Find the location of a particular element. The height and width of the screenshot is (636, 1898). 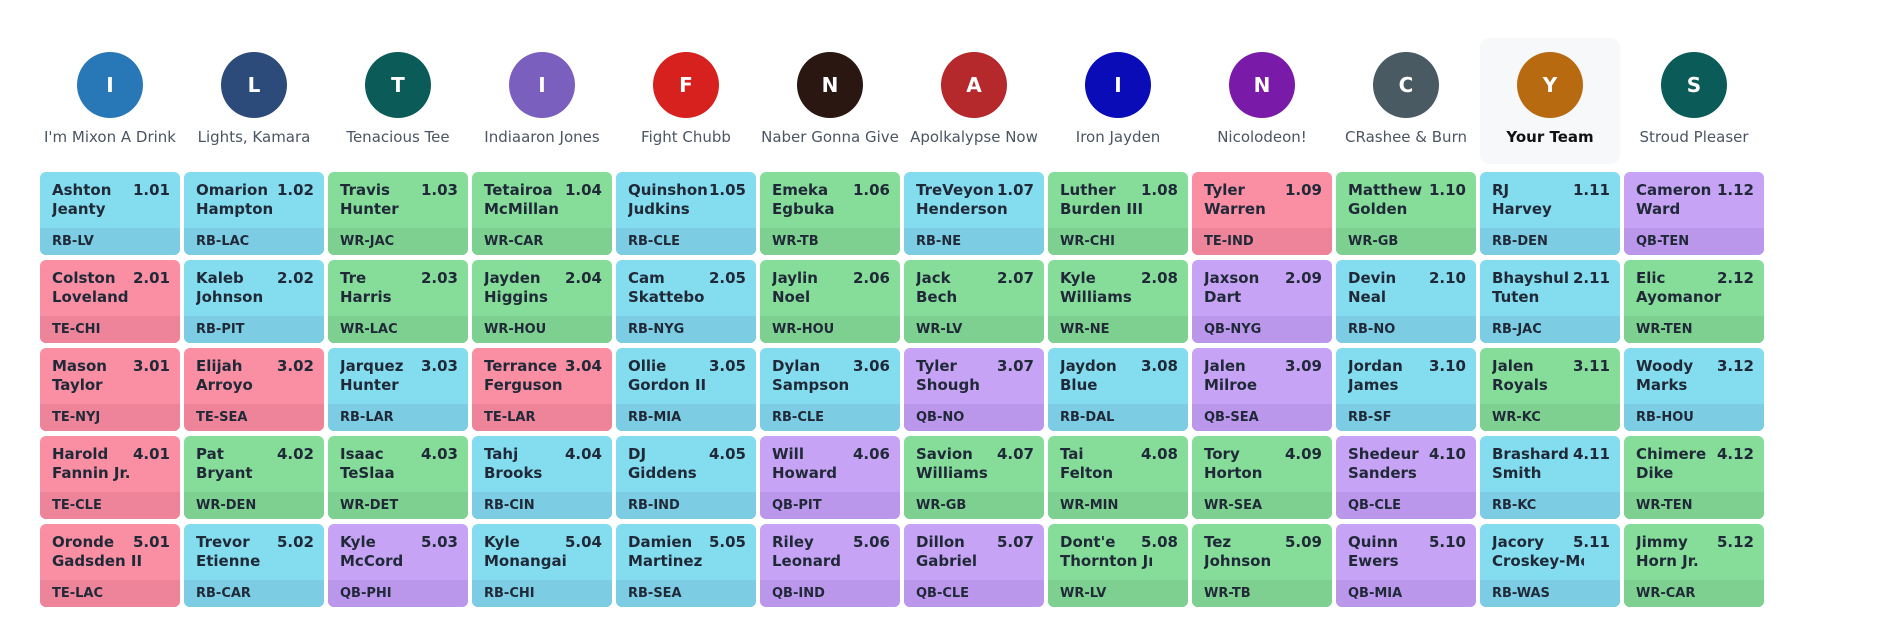

pick-card: Brashard Smith 4.11 RB-KC is located at coordinates (1550, 477).